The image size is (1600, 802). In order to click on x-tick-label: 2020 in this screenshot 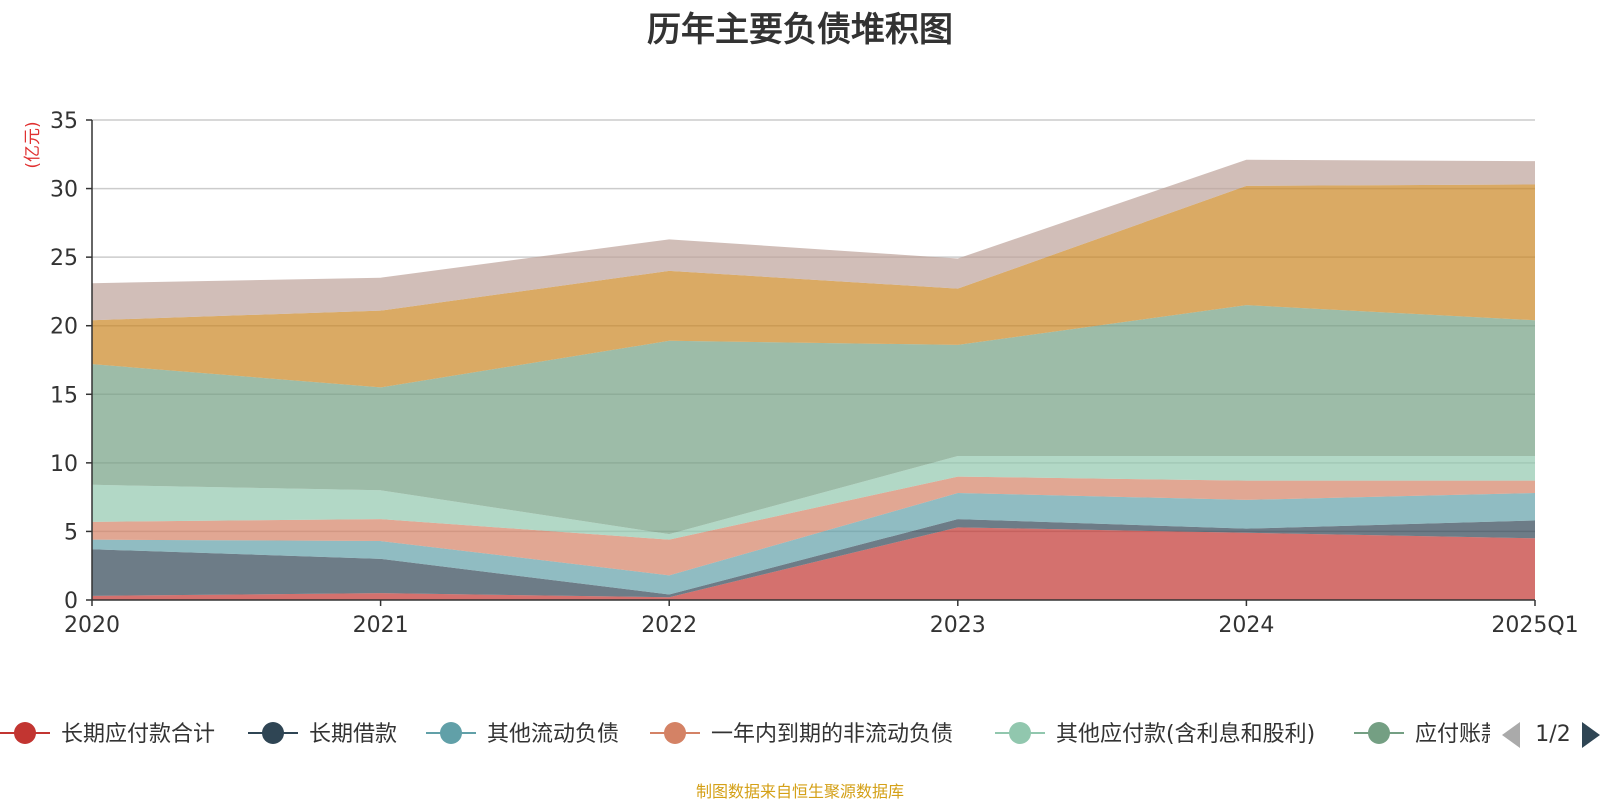, I will do `click(92, 625)`.